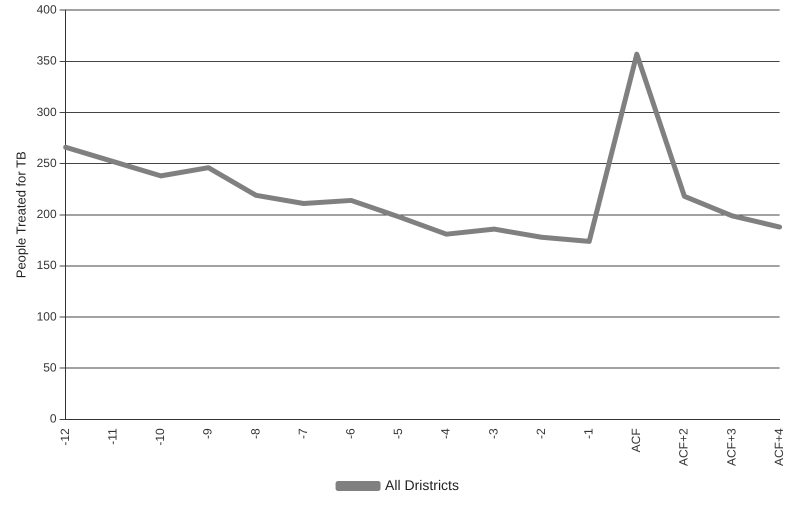 The height and width of the screenshot is (507, 797). What do you see at coordinates (160, 437) in the screenshot?
I see `x-tick-label: -10` at bounding box center [160, 437].